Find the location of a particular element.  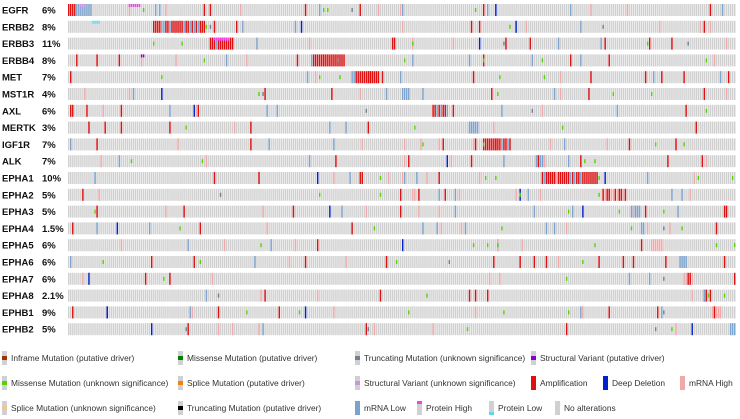

gene-percent: 5% is located at coordinates (49, 195).